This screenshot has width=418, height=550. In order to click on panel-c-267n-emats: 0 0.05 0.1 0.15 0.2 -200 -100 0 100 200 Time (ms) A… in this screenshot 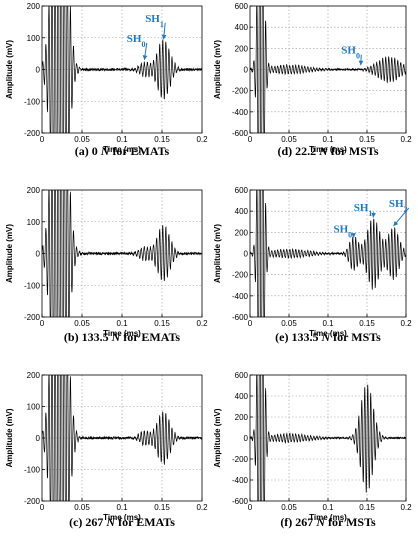, I will do `click(106, 450)`.